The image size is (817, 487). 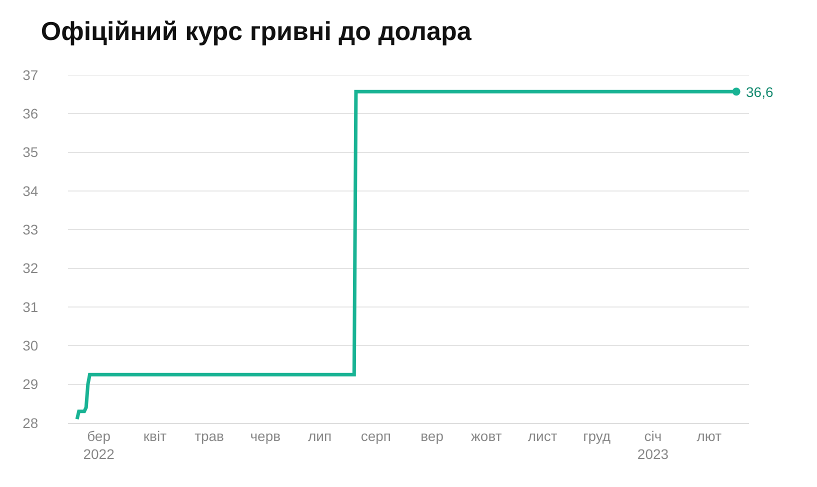 What do you see at coordinates (30, 346) in the screenshot?
I see `y-tick-label: 30` at bounding box center [30, 346].